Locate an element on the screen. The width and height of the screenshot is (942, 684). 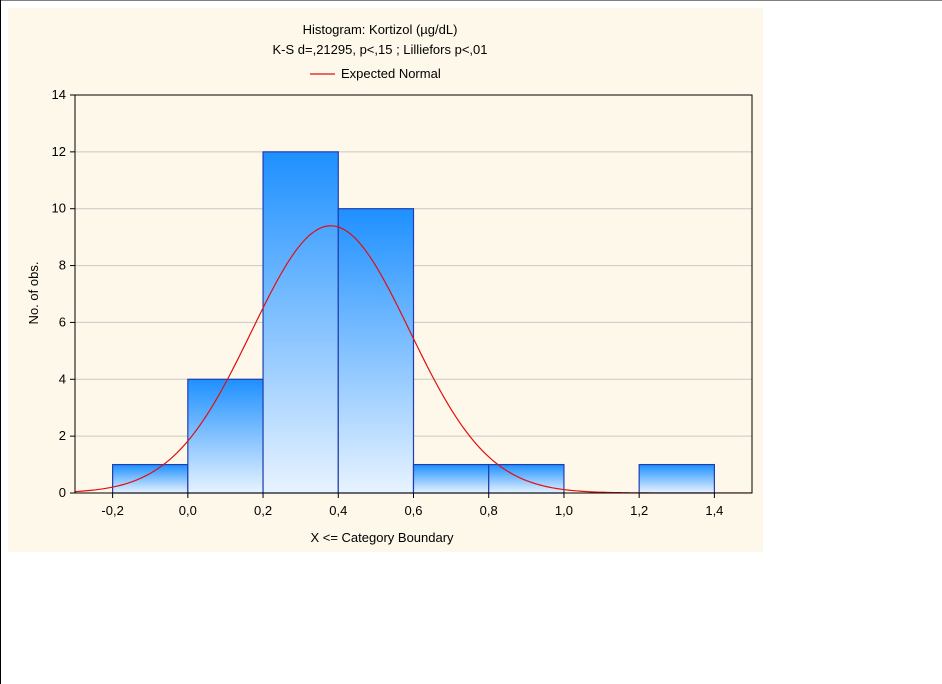
x-tick-label: -0,2 is located at coordinates (112, 510).